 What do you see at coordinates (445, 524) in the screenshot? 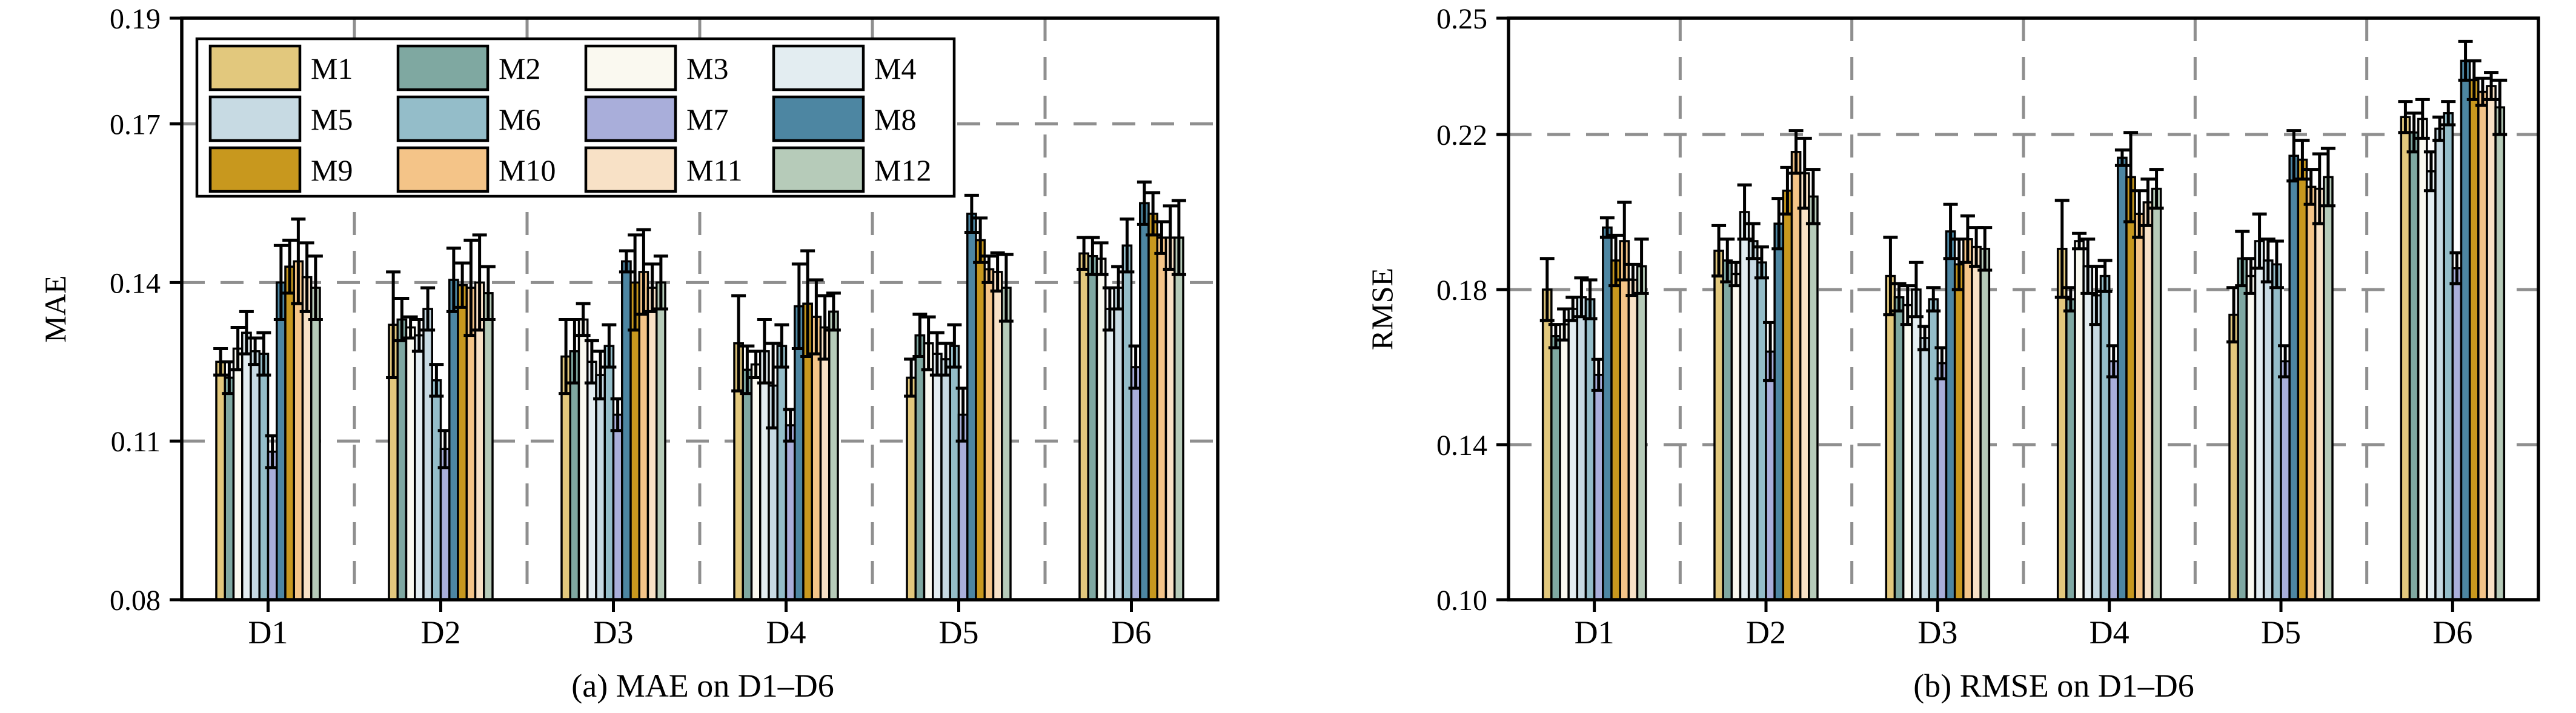
I see `bar-M7-D2` at bounding box center [445, 524].